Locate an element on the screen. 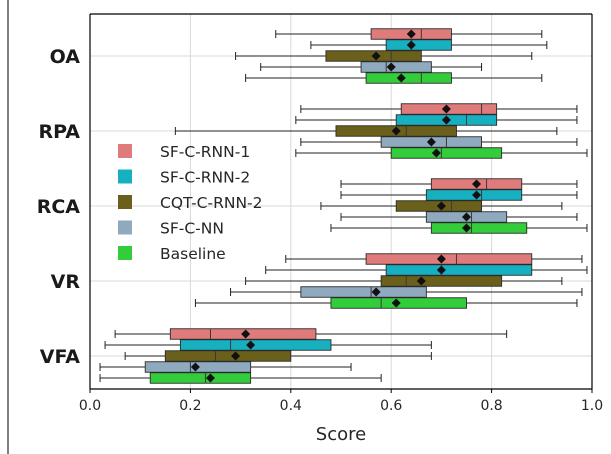 This screenshot has width=611, height=454. box-rpa-sf-c-nn is located at coordinates (439, 142).